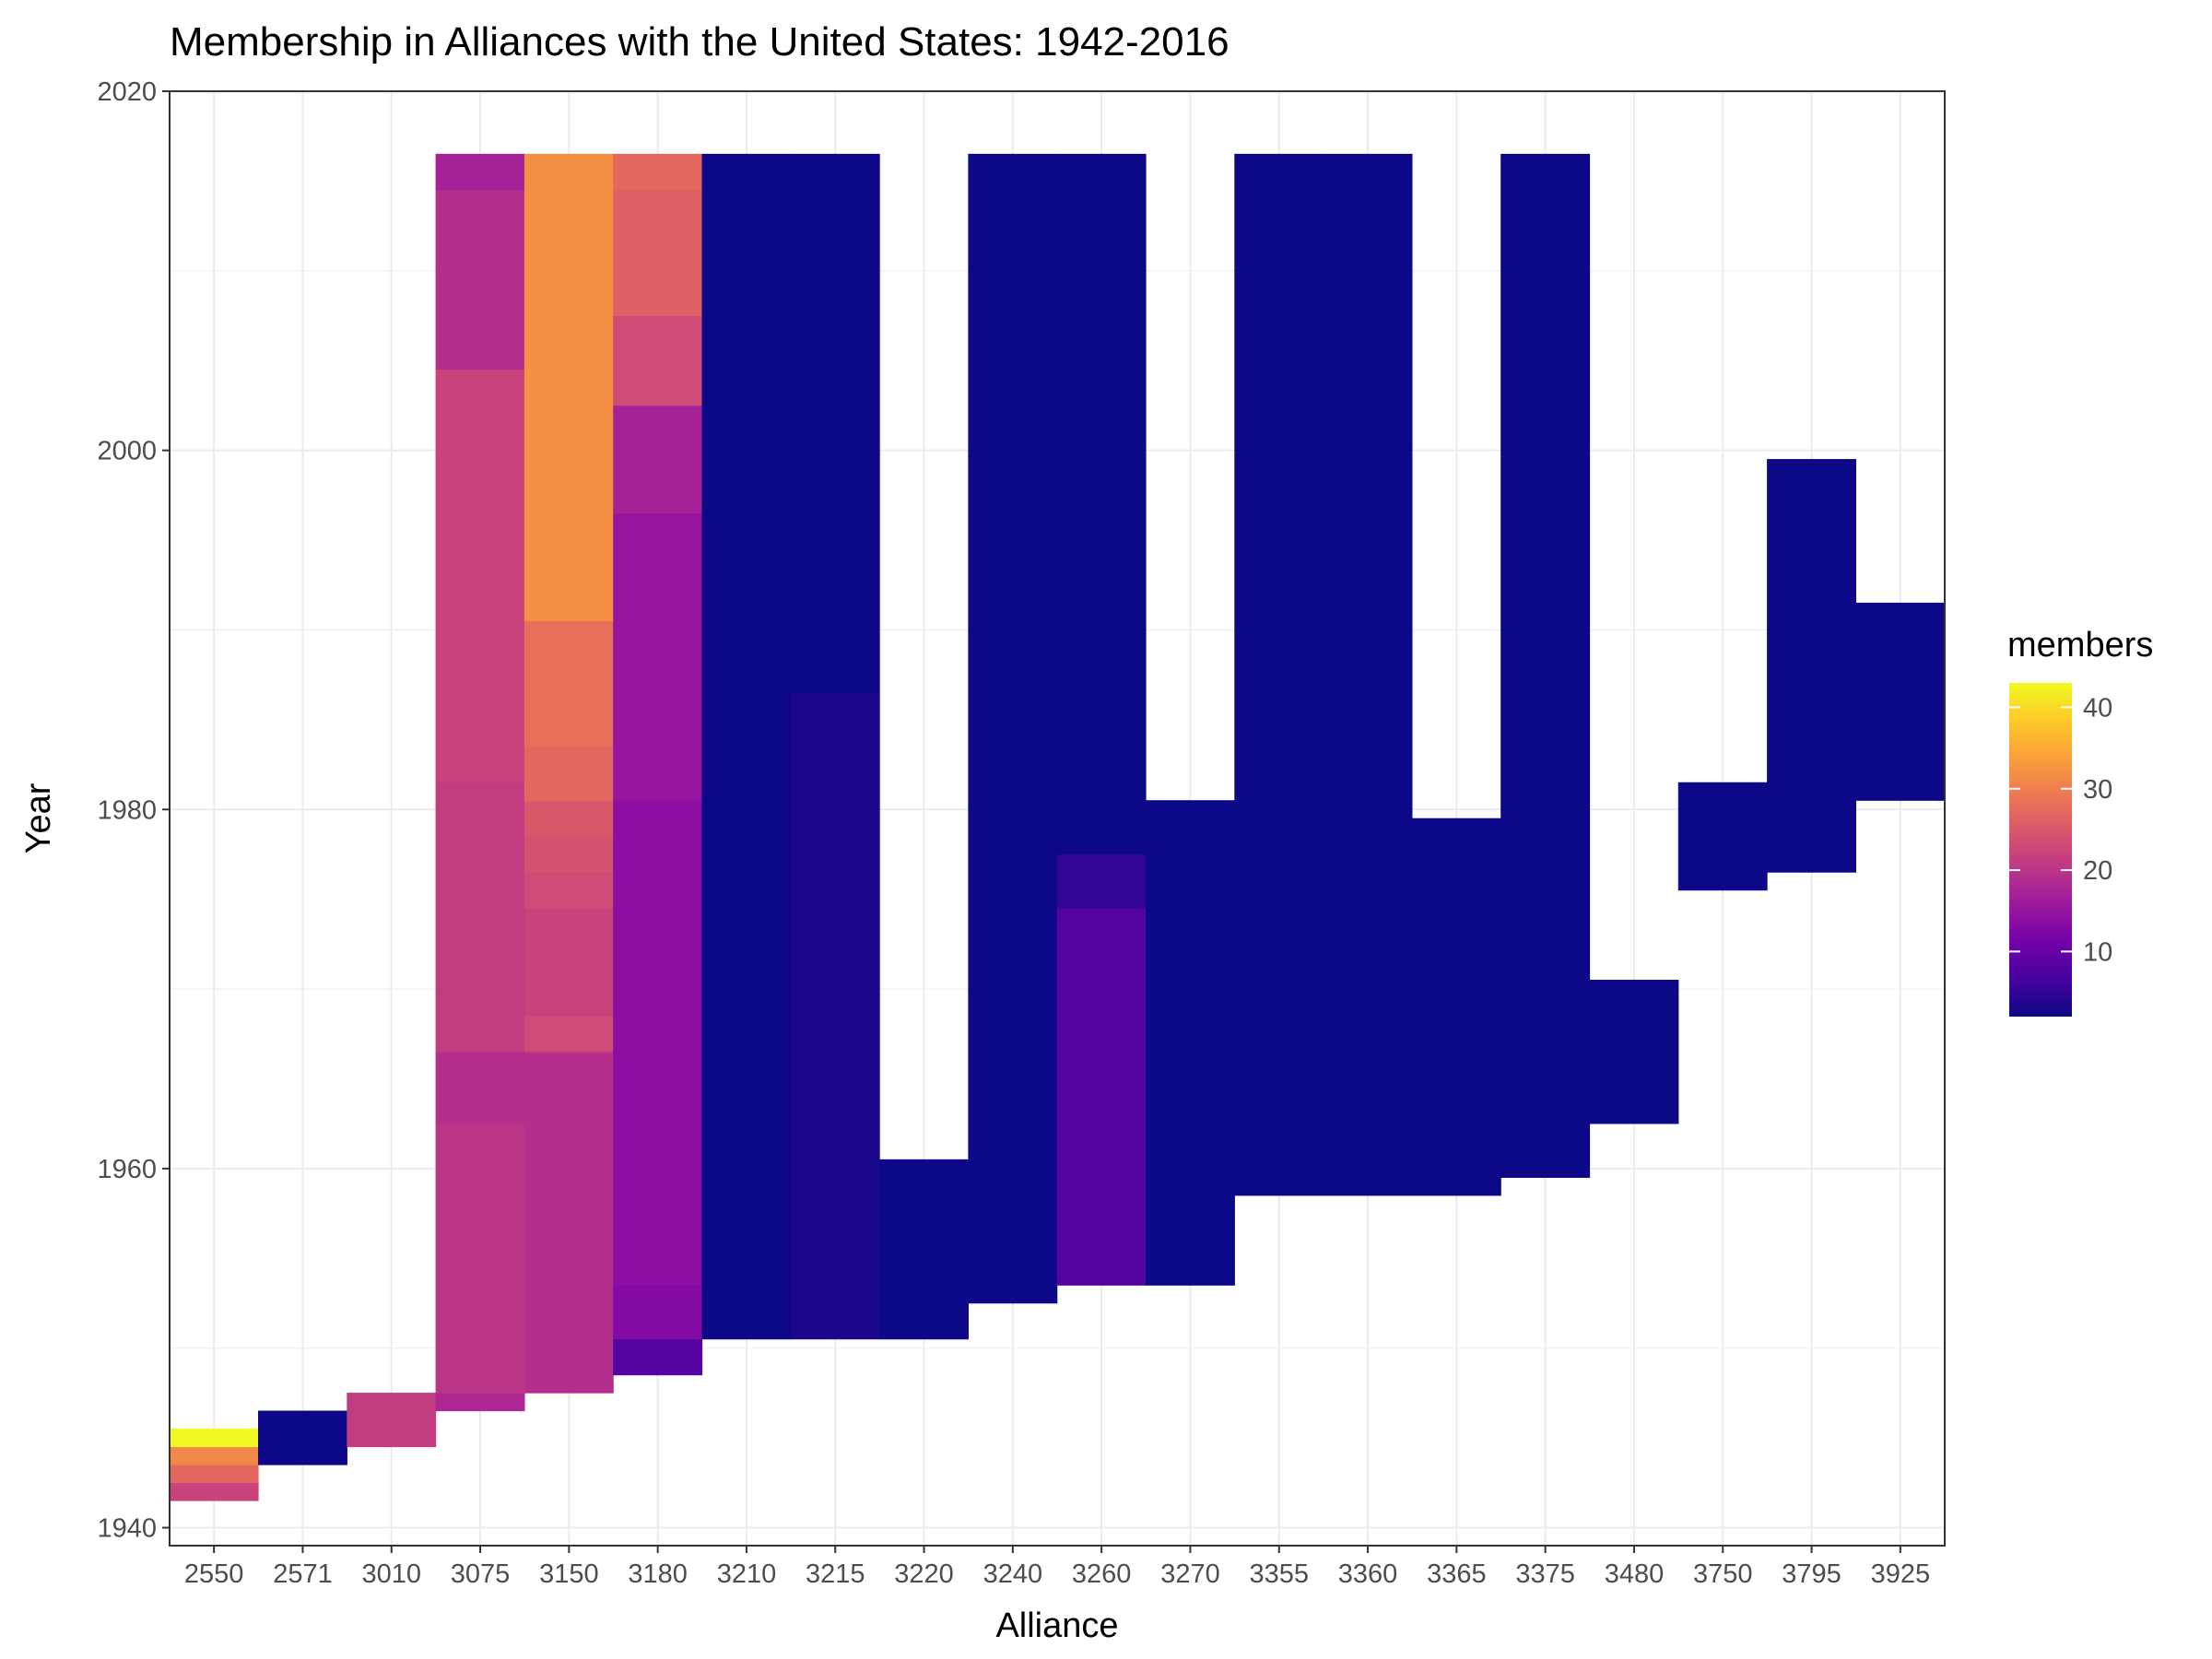 The width and height of the screenshot is (2212, 1659). What do you see at coordinates (127, 1169) in the screenshot?
I see `y-tick-label: 1960` at bounding box center [127, 1169].